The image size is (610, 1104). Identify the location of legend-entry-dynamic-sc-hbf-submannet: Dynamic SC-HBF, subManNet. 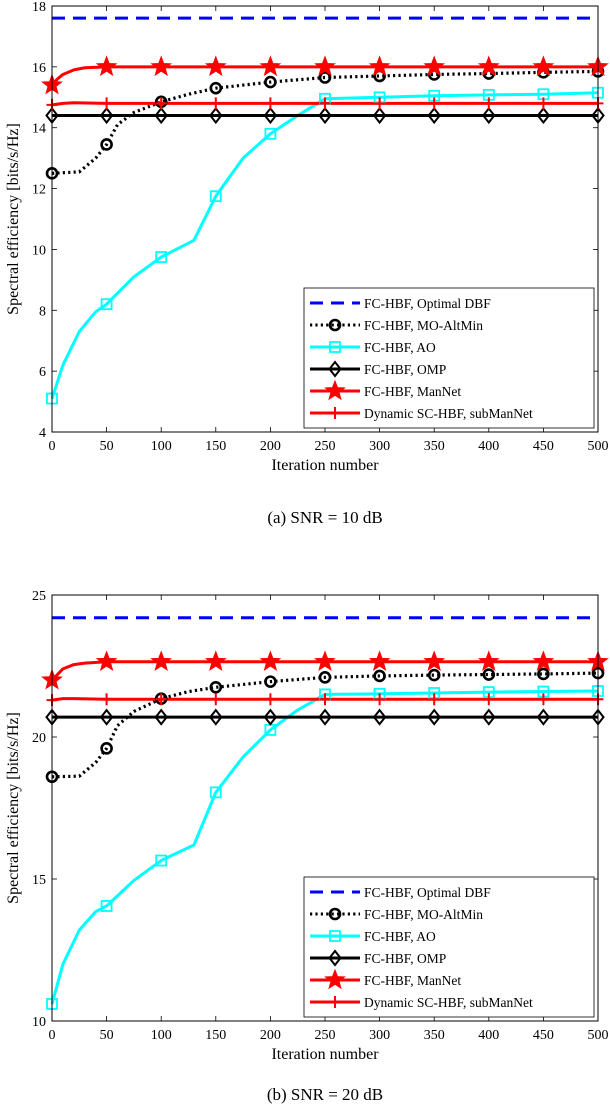
(448, 1002).